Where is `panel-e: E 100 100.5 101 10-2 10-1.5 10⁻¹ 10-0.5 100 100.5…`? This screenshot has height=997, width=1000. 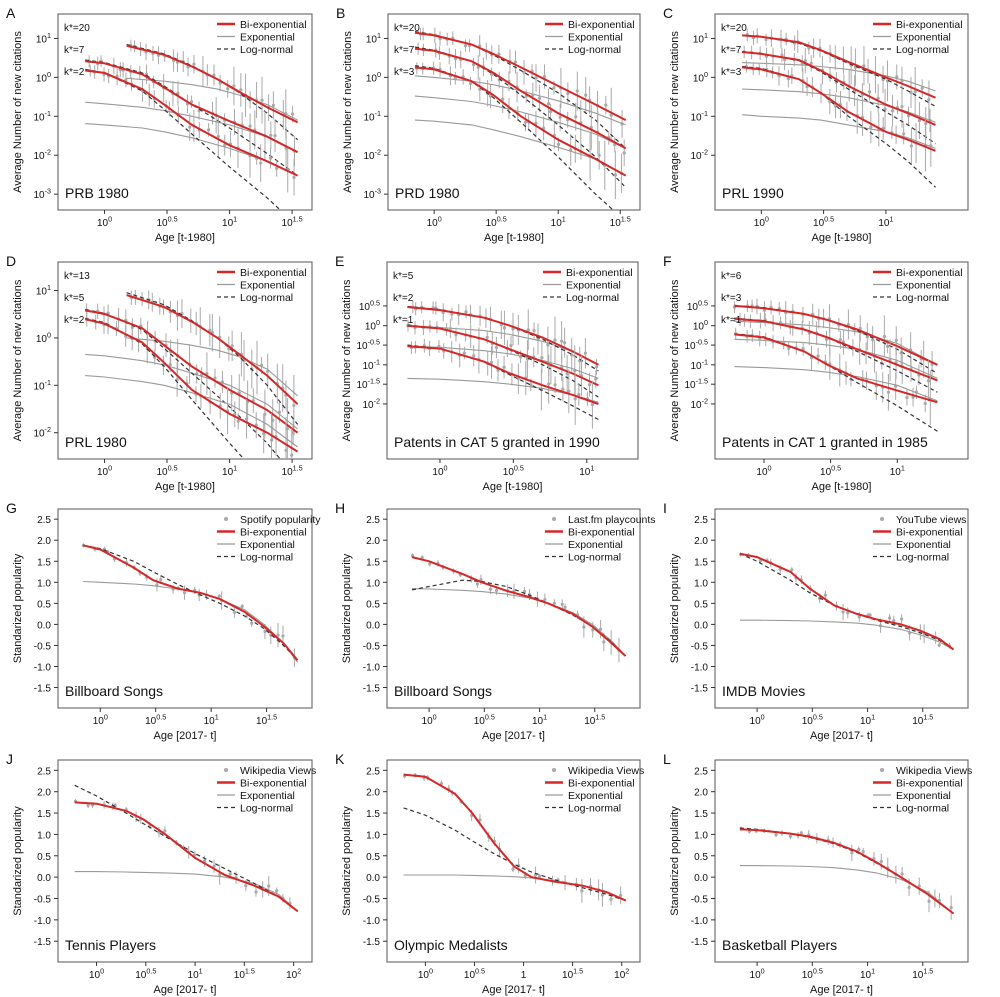 panel-e: E 100 100.5 101 10-2 10-1.5 10⁻¹ 10-0.5 100 100.5… is located at coordinates (487, 373).